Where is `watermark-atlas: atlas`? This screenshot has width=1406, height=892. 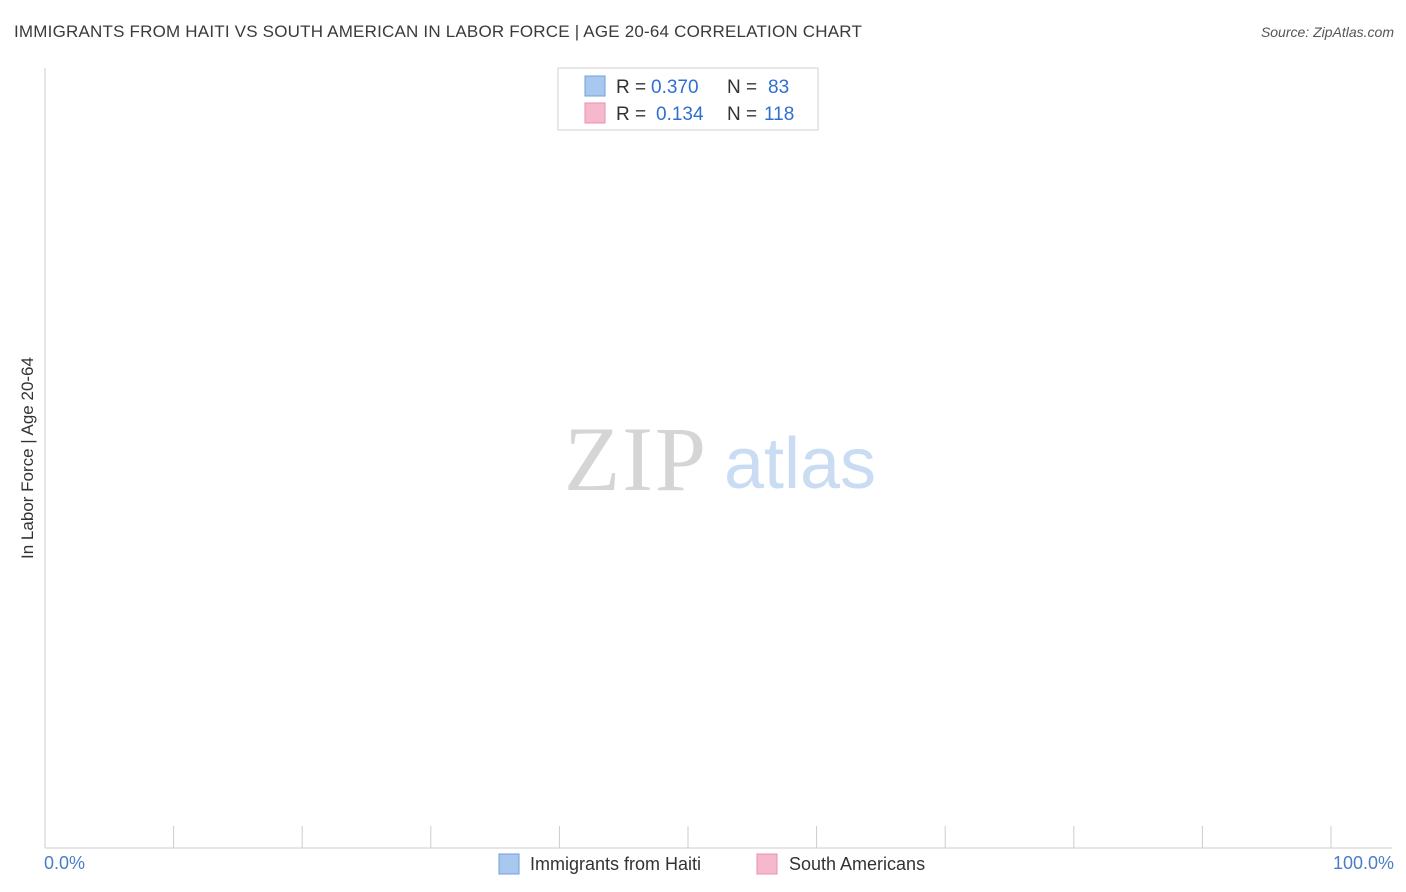 watermark-atlas: atlas is located at coordinates (800, 464).